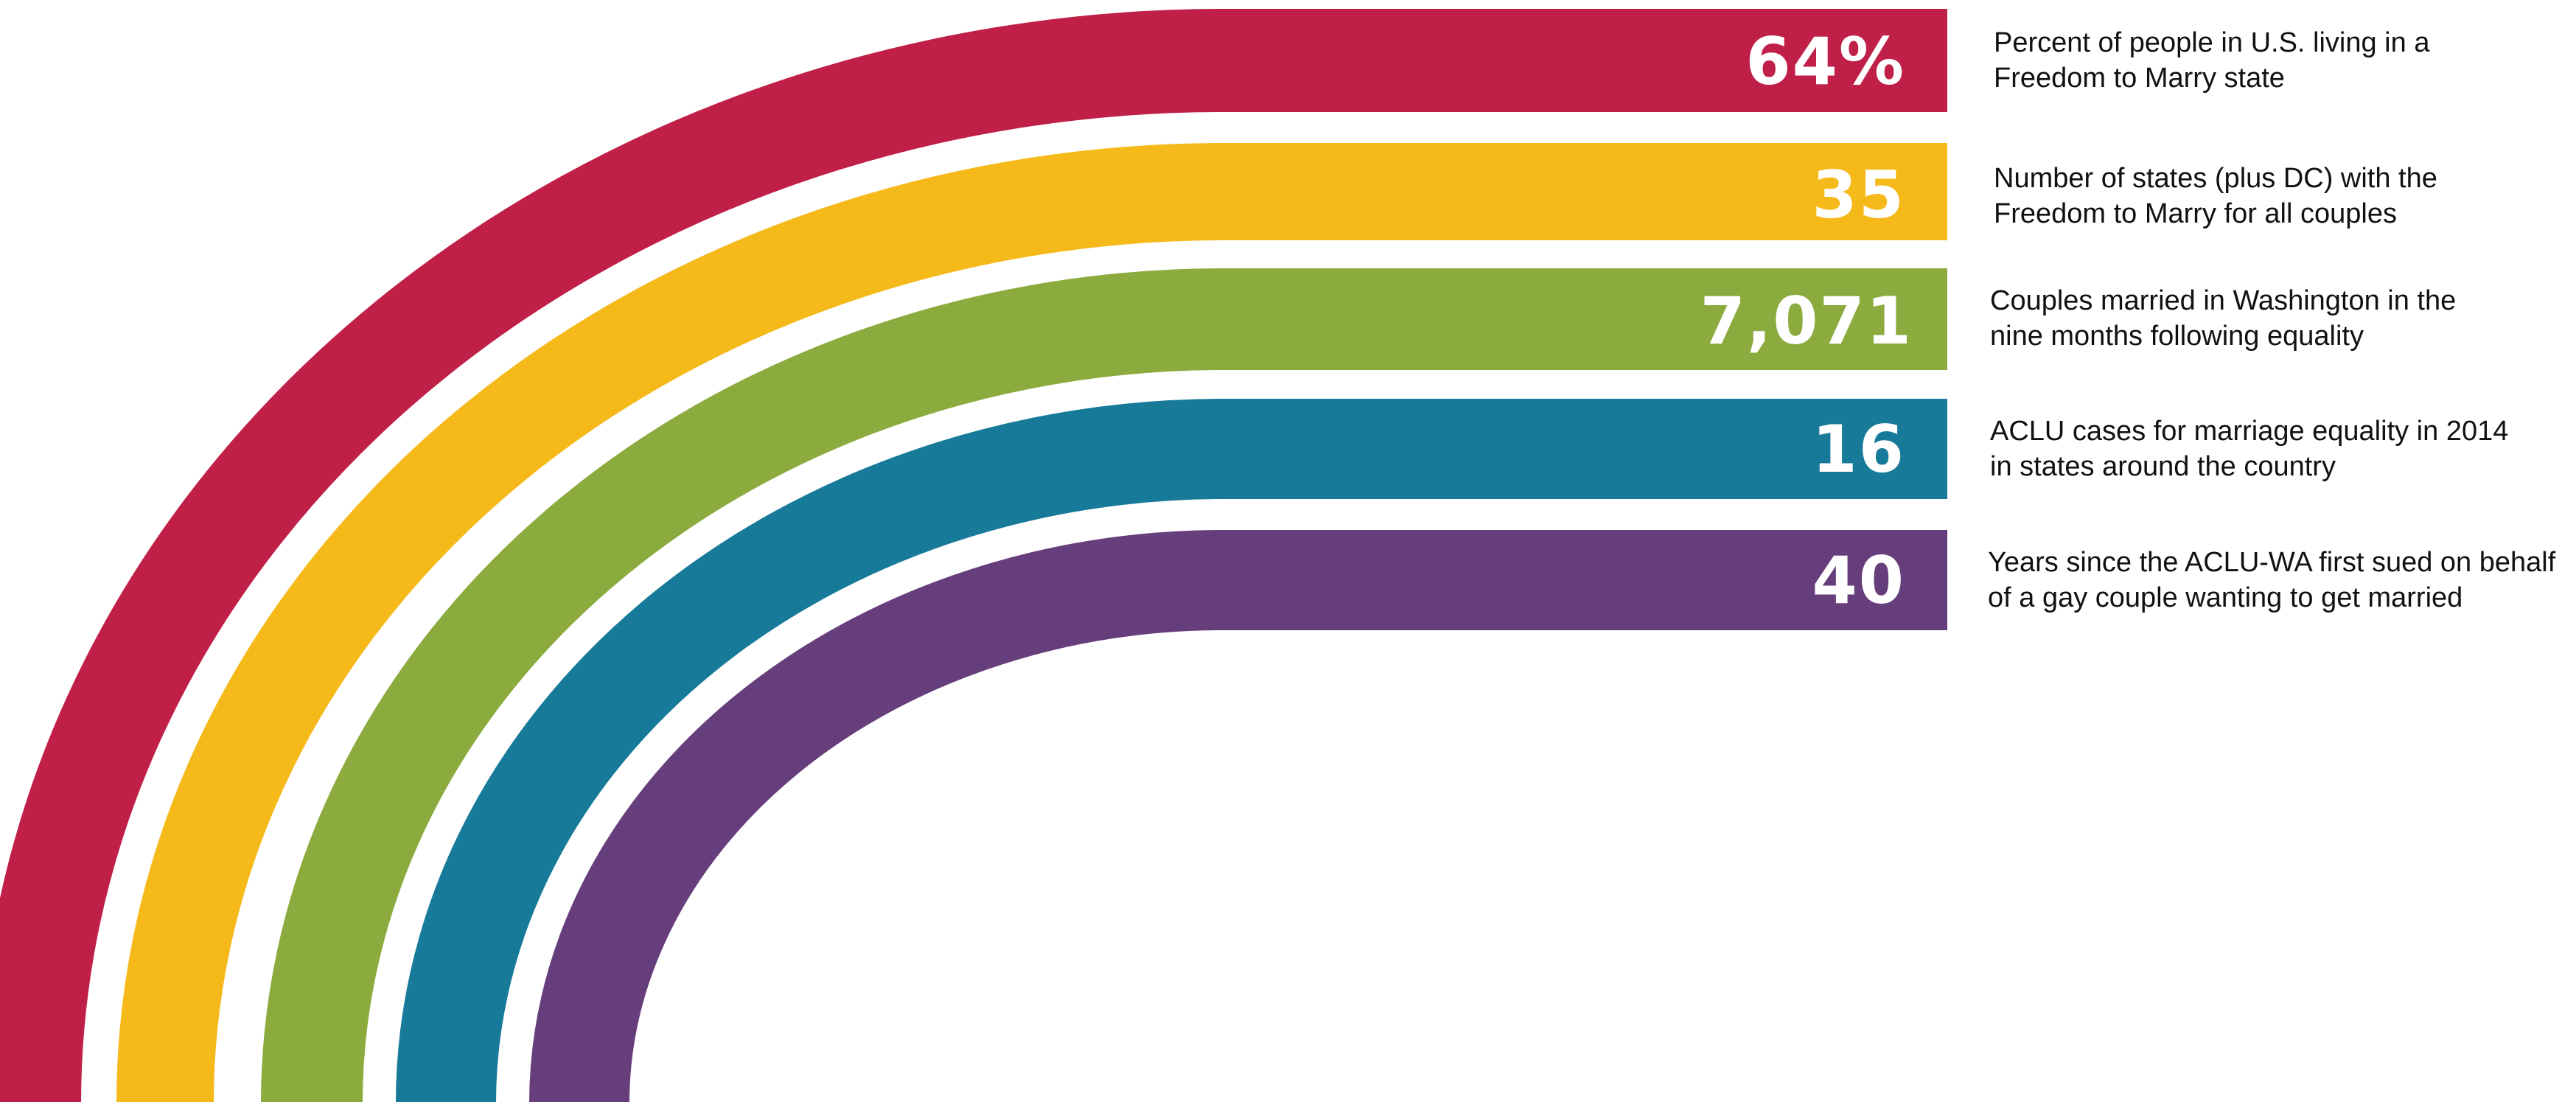 Image resolution: width=2576 pixels, height=1102 pixels. Describe the element at coordinates (2177, 336) in the screenshot. I see `stat-description-line: nine months following equality` at that location.